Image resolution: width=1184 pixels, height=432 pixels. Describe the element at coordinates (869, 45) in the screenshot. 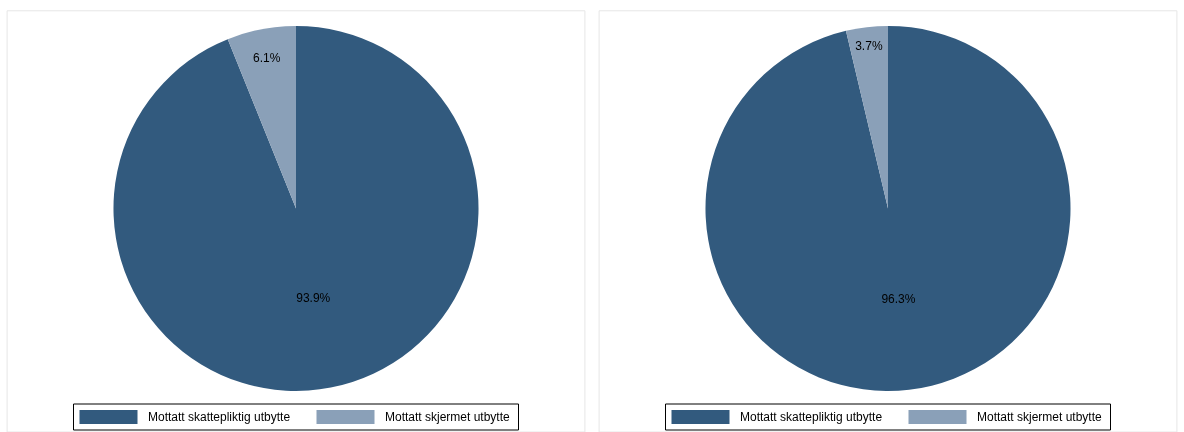

I see `data-label: 3.7%` at that location.